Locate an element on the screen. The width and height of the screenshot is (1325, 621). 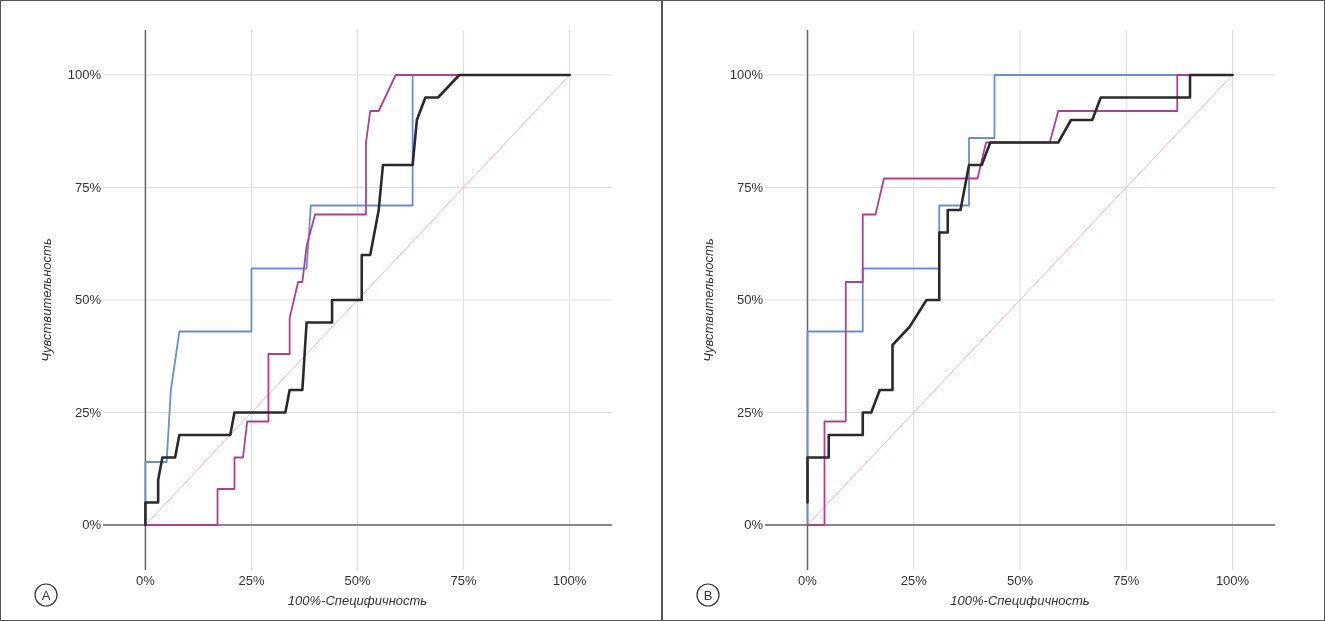
text: A is located at coordinates (46, 595).